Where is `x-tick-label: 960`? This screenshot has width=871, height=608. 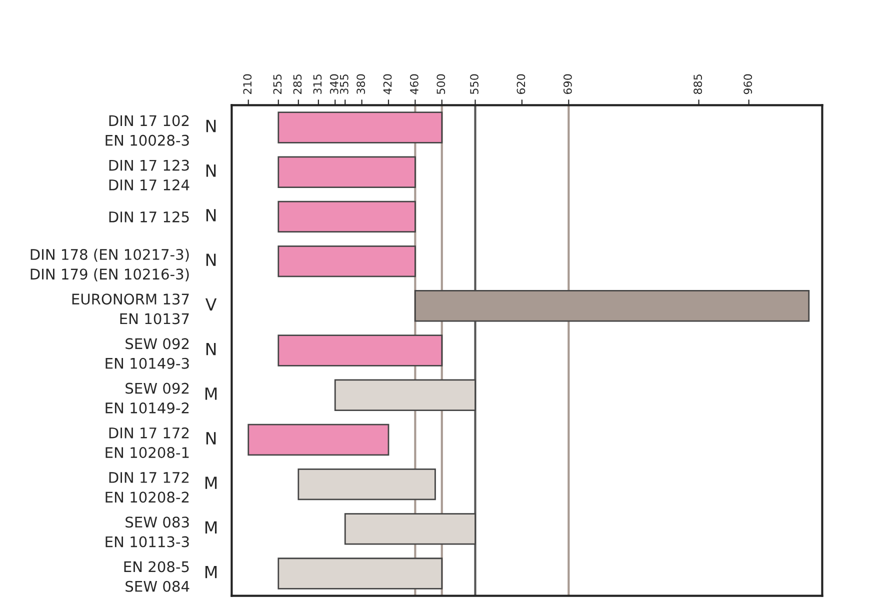 x-tick-label: 960 is located at coordinates (748, 84).